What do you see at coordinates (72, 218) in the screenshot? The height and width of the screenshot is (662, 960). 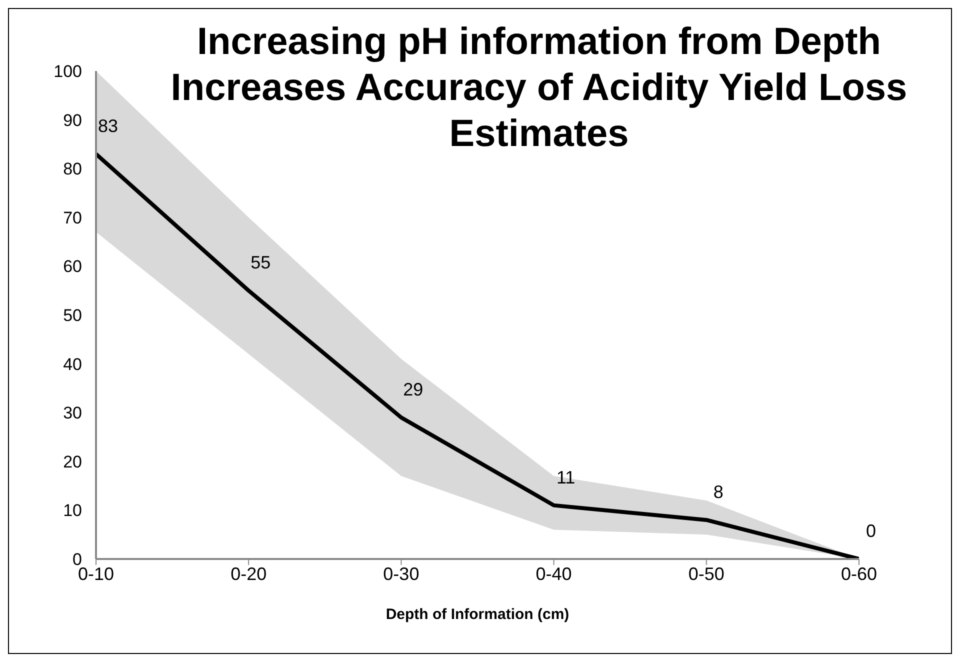 I see `y-tick-label: 70` at bounding box center [72, 218].